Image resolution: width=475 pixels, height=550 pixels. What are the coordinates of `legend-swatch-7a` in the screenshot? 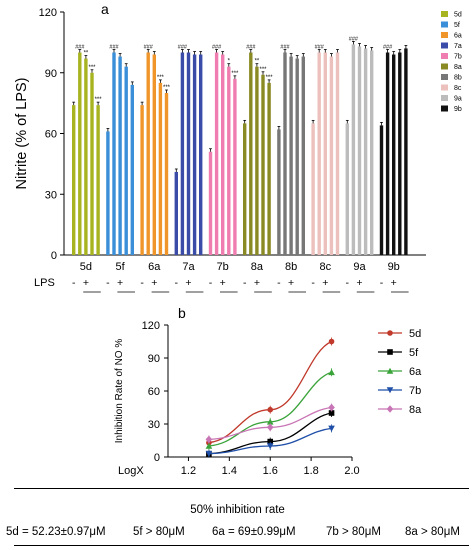 It's located at (444, 45).